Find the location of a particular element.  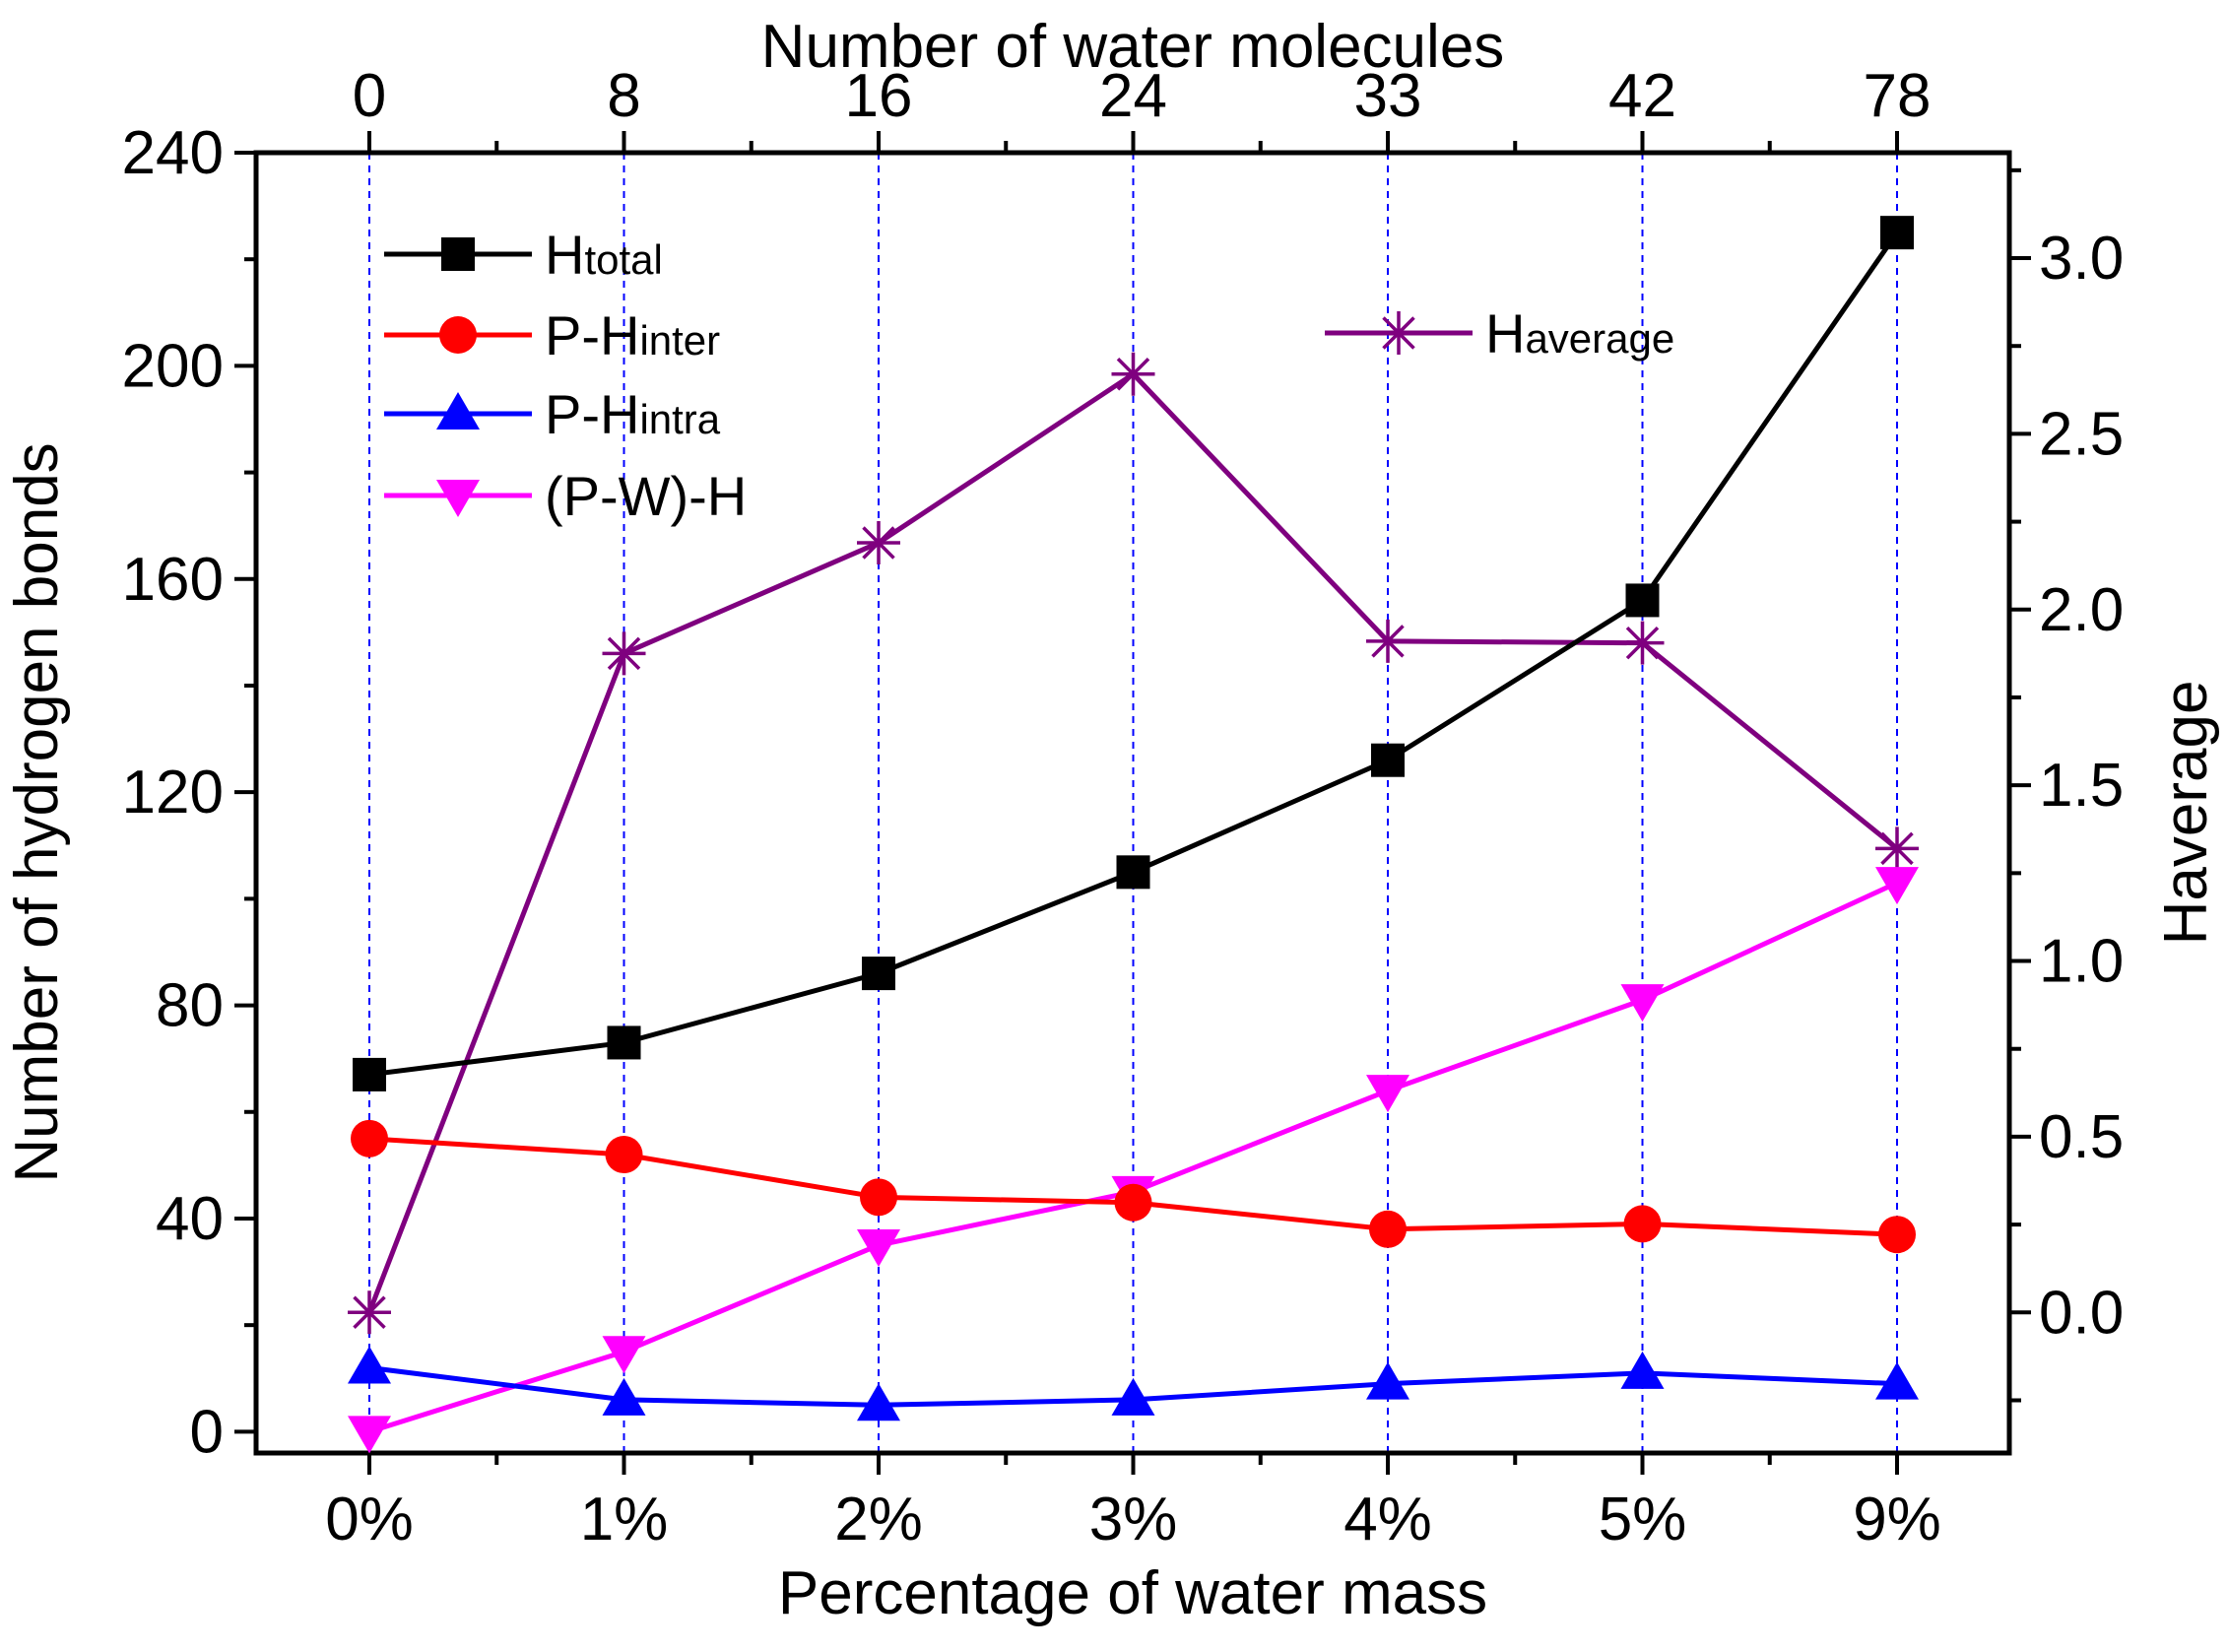

data-point: P-Hintra: 12 is located at coordinates (369, 1365).